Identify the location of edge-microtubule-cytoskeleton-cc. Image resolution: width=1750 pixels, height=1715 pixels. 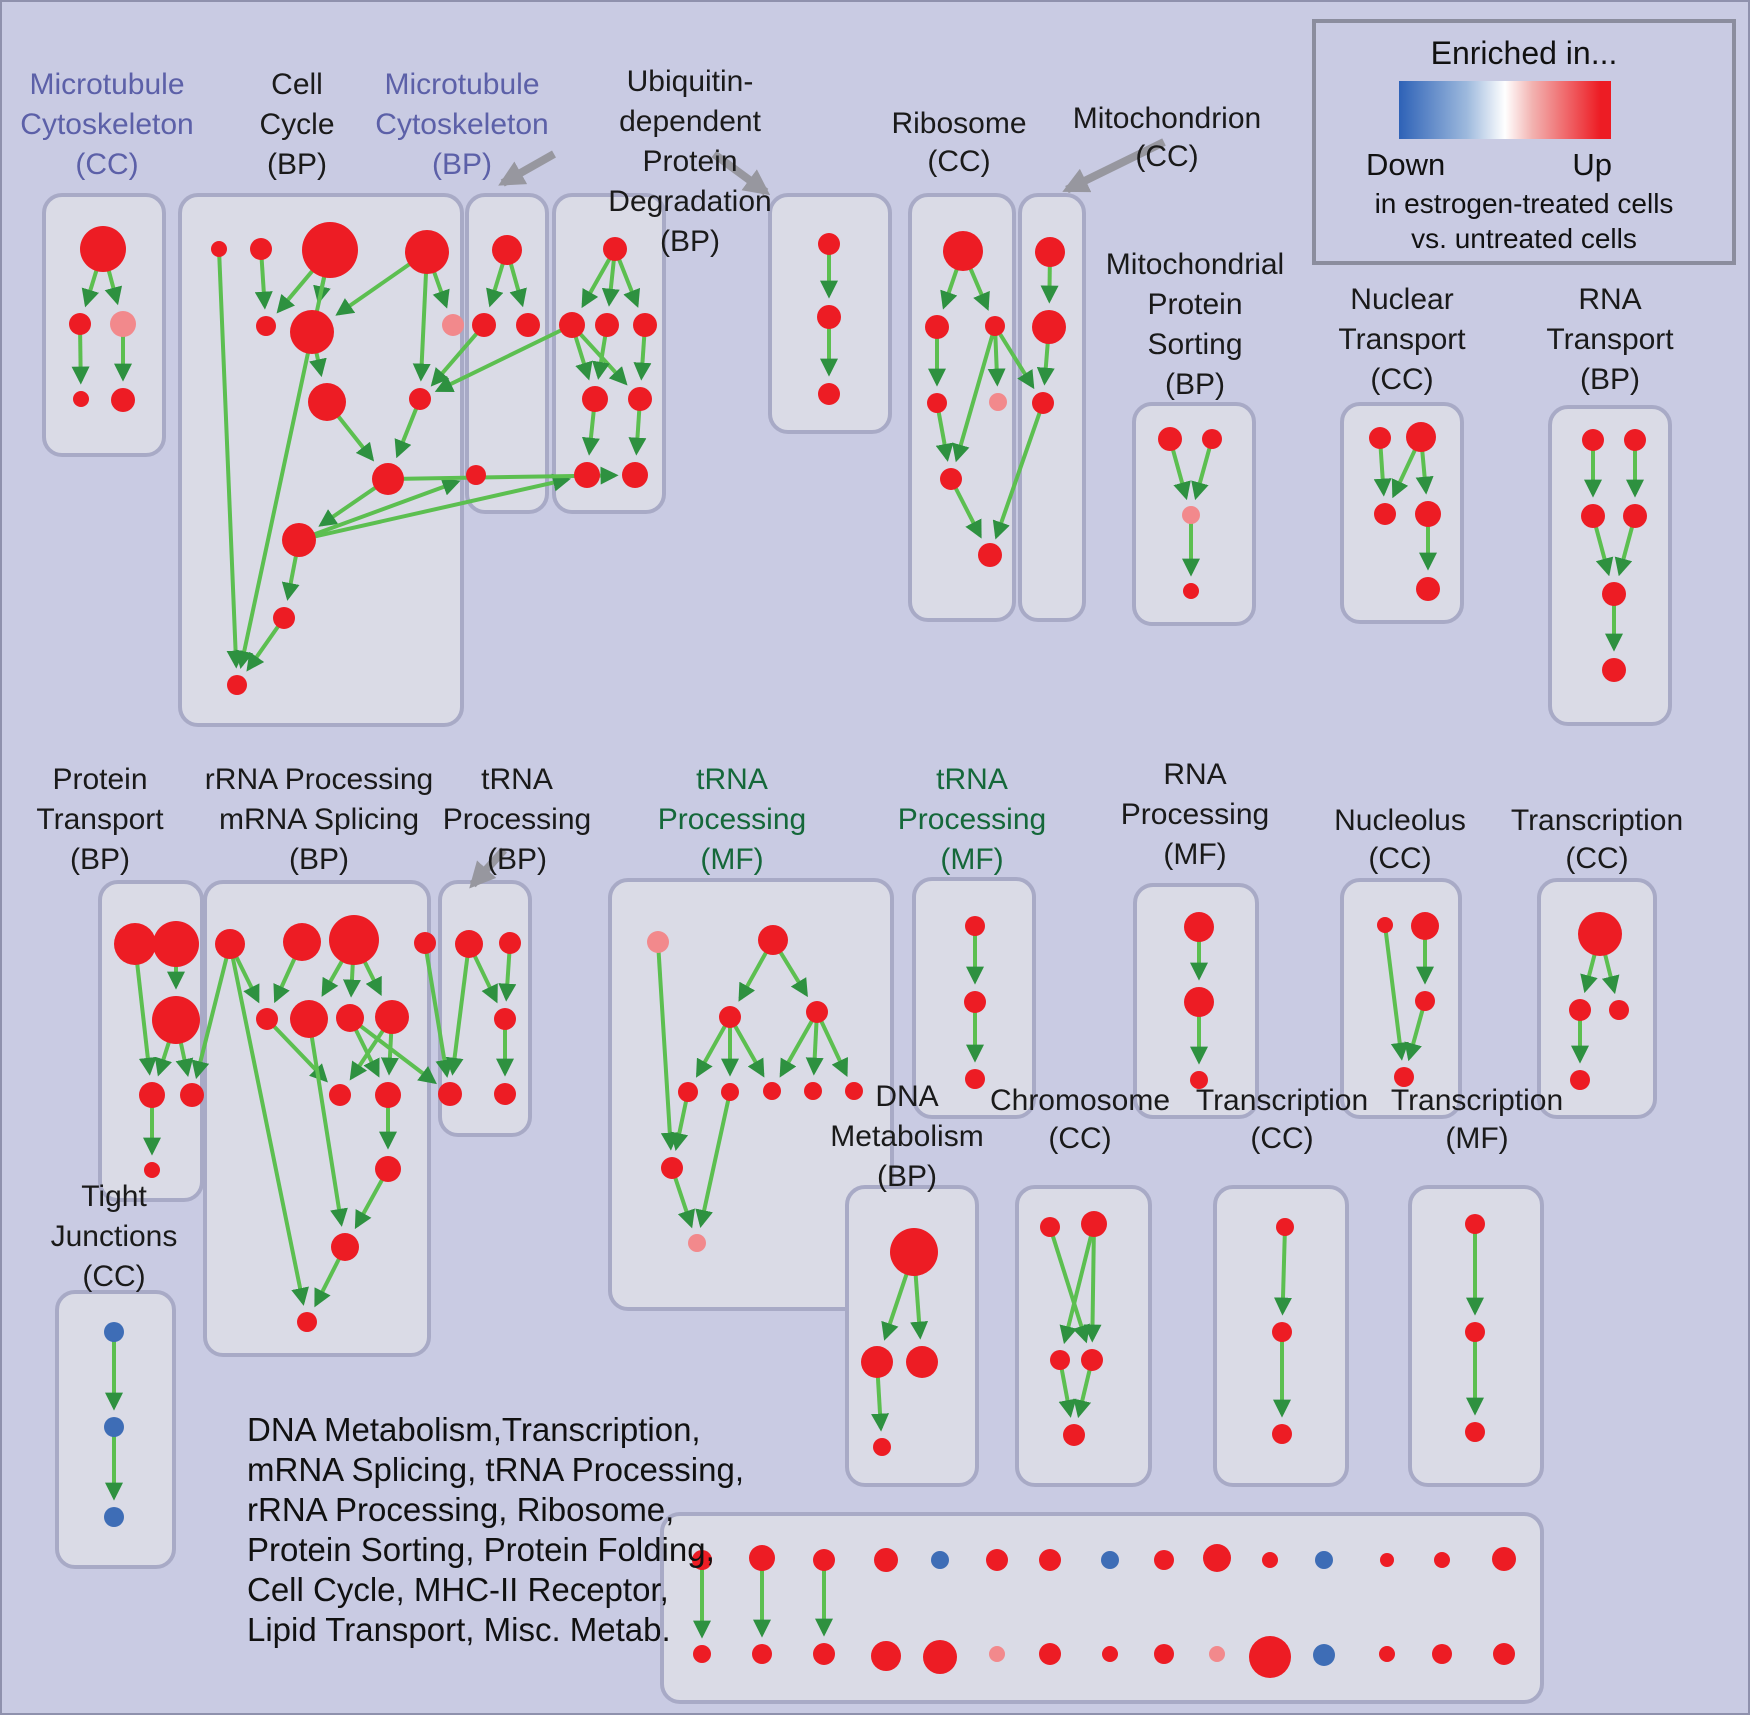
(80, 357).